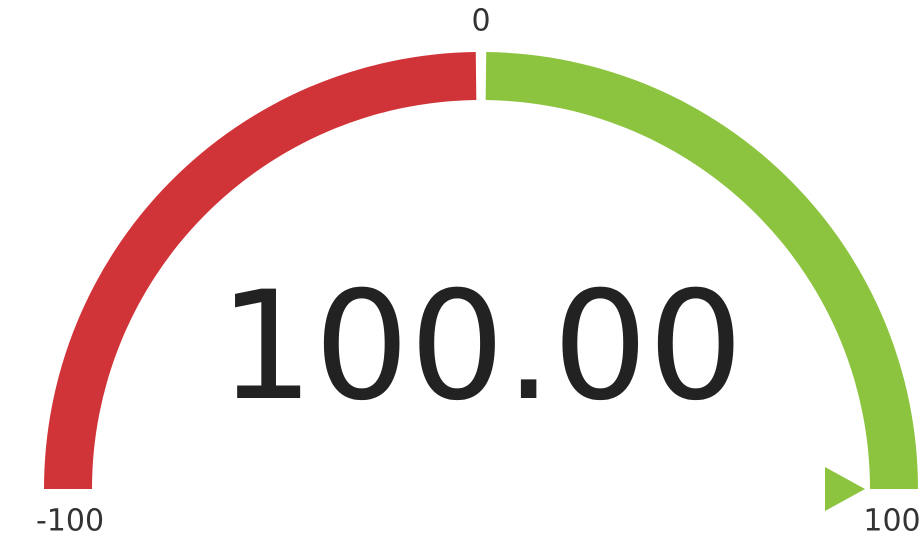  What do you see at coordinates (70, 521) in the screenshot?
I see `tick-label: -100` at bounding box center [70, 521].